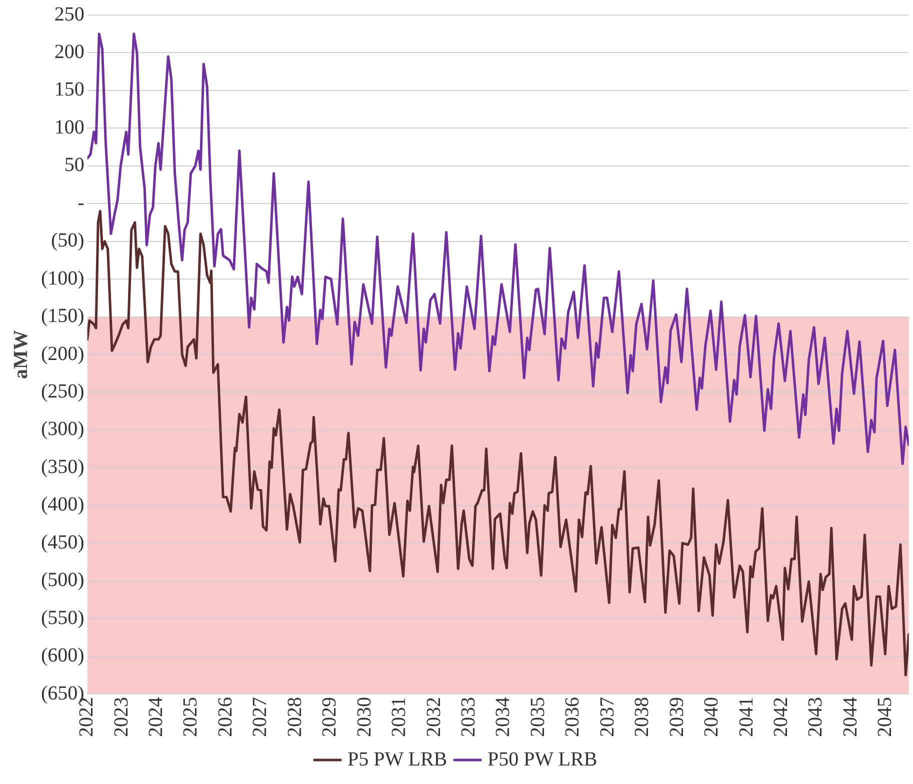 The image size is (913, 784). Describe the element at coordinates (468, 717) in the screenshot. I see `x-tick-label: 2033` at that location.